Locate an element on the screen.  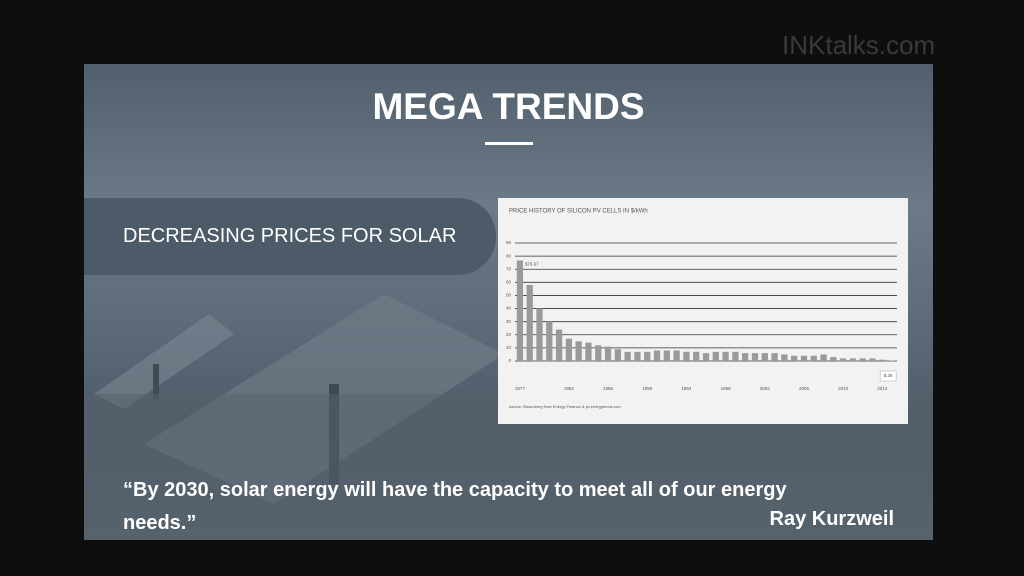
title-rule is located at coordinates (509, 143).